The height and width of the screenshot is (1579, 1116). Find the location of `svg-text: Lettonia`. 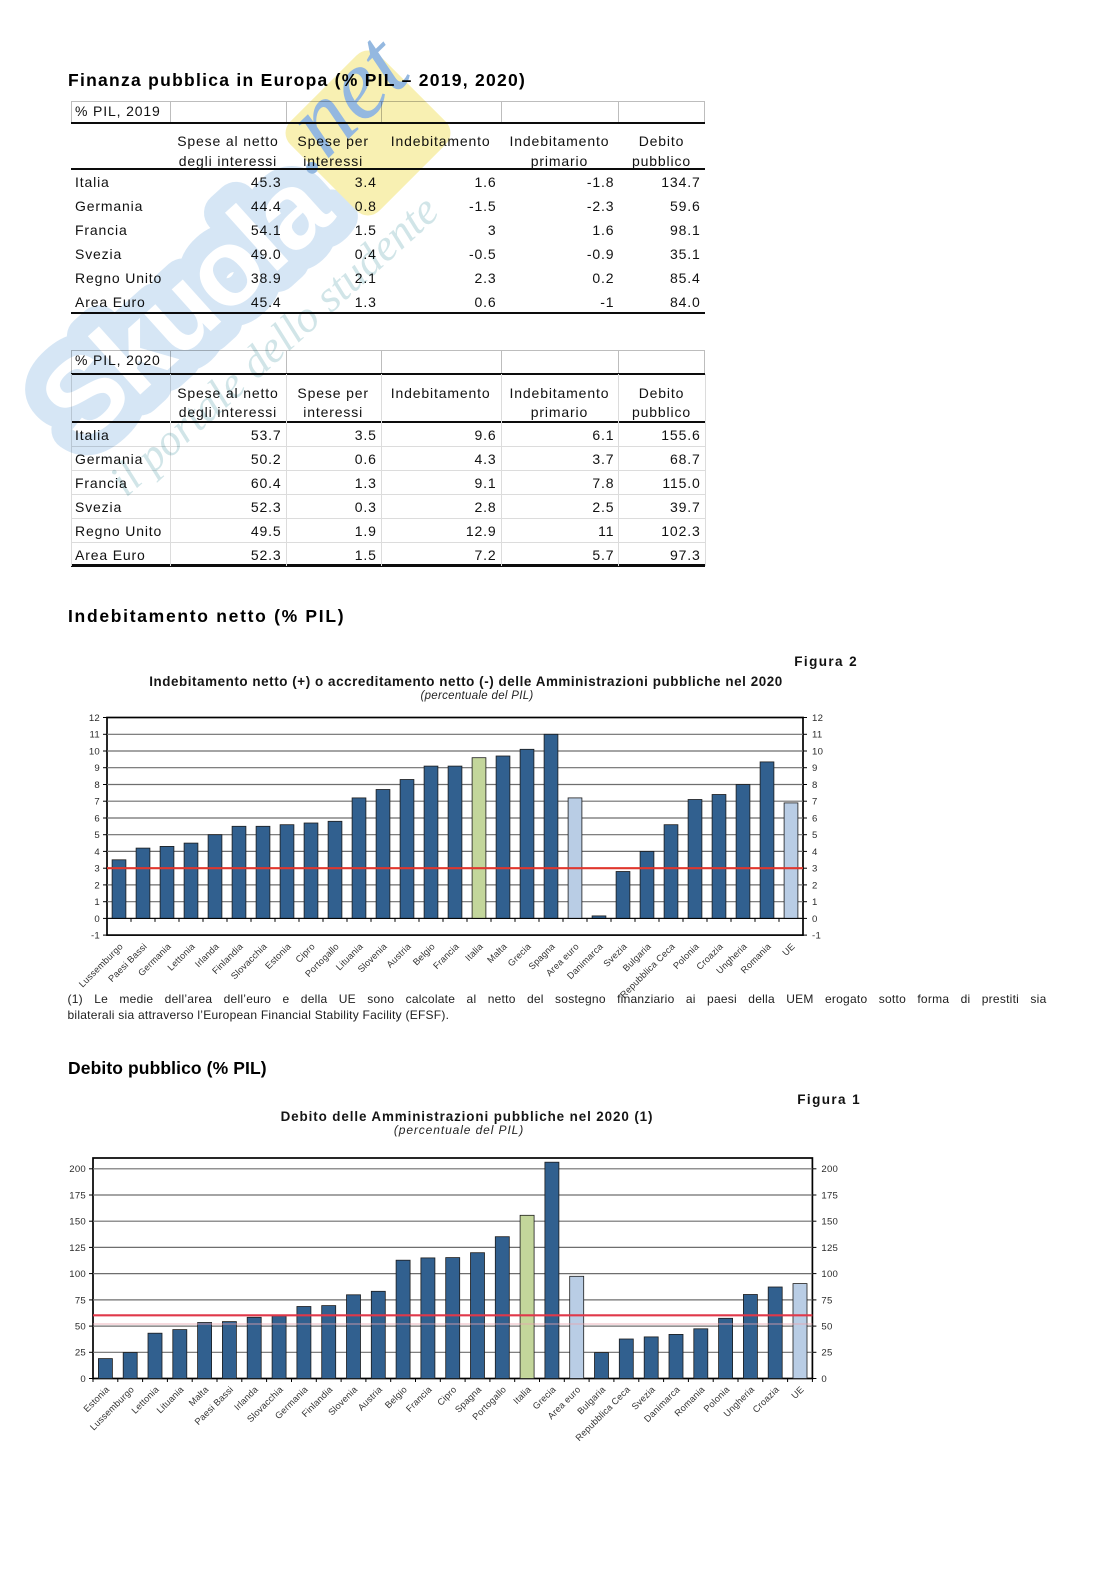

svg-text: Lettonia is located at coordinates (182, 957).